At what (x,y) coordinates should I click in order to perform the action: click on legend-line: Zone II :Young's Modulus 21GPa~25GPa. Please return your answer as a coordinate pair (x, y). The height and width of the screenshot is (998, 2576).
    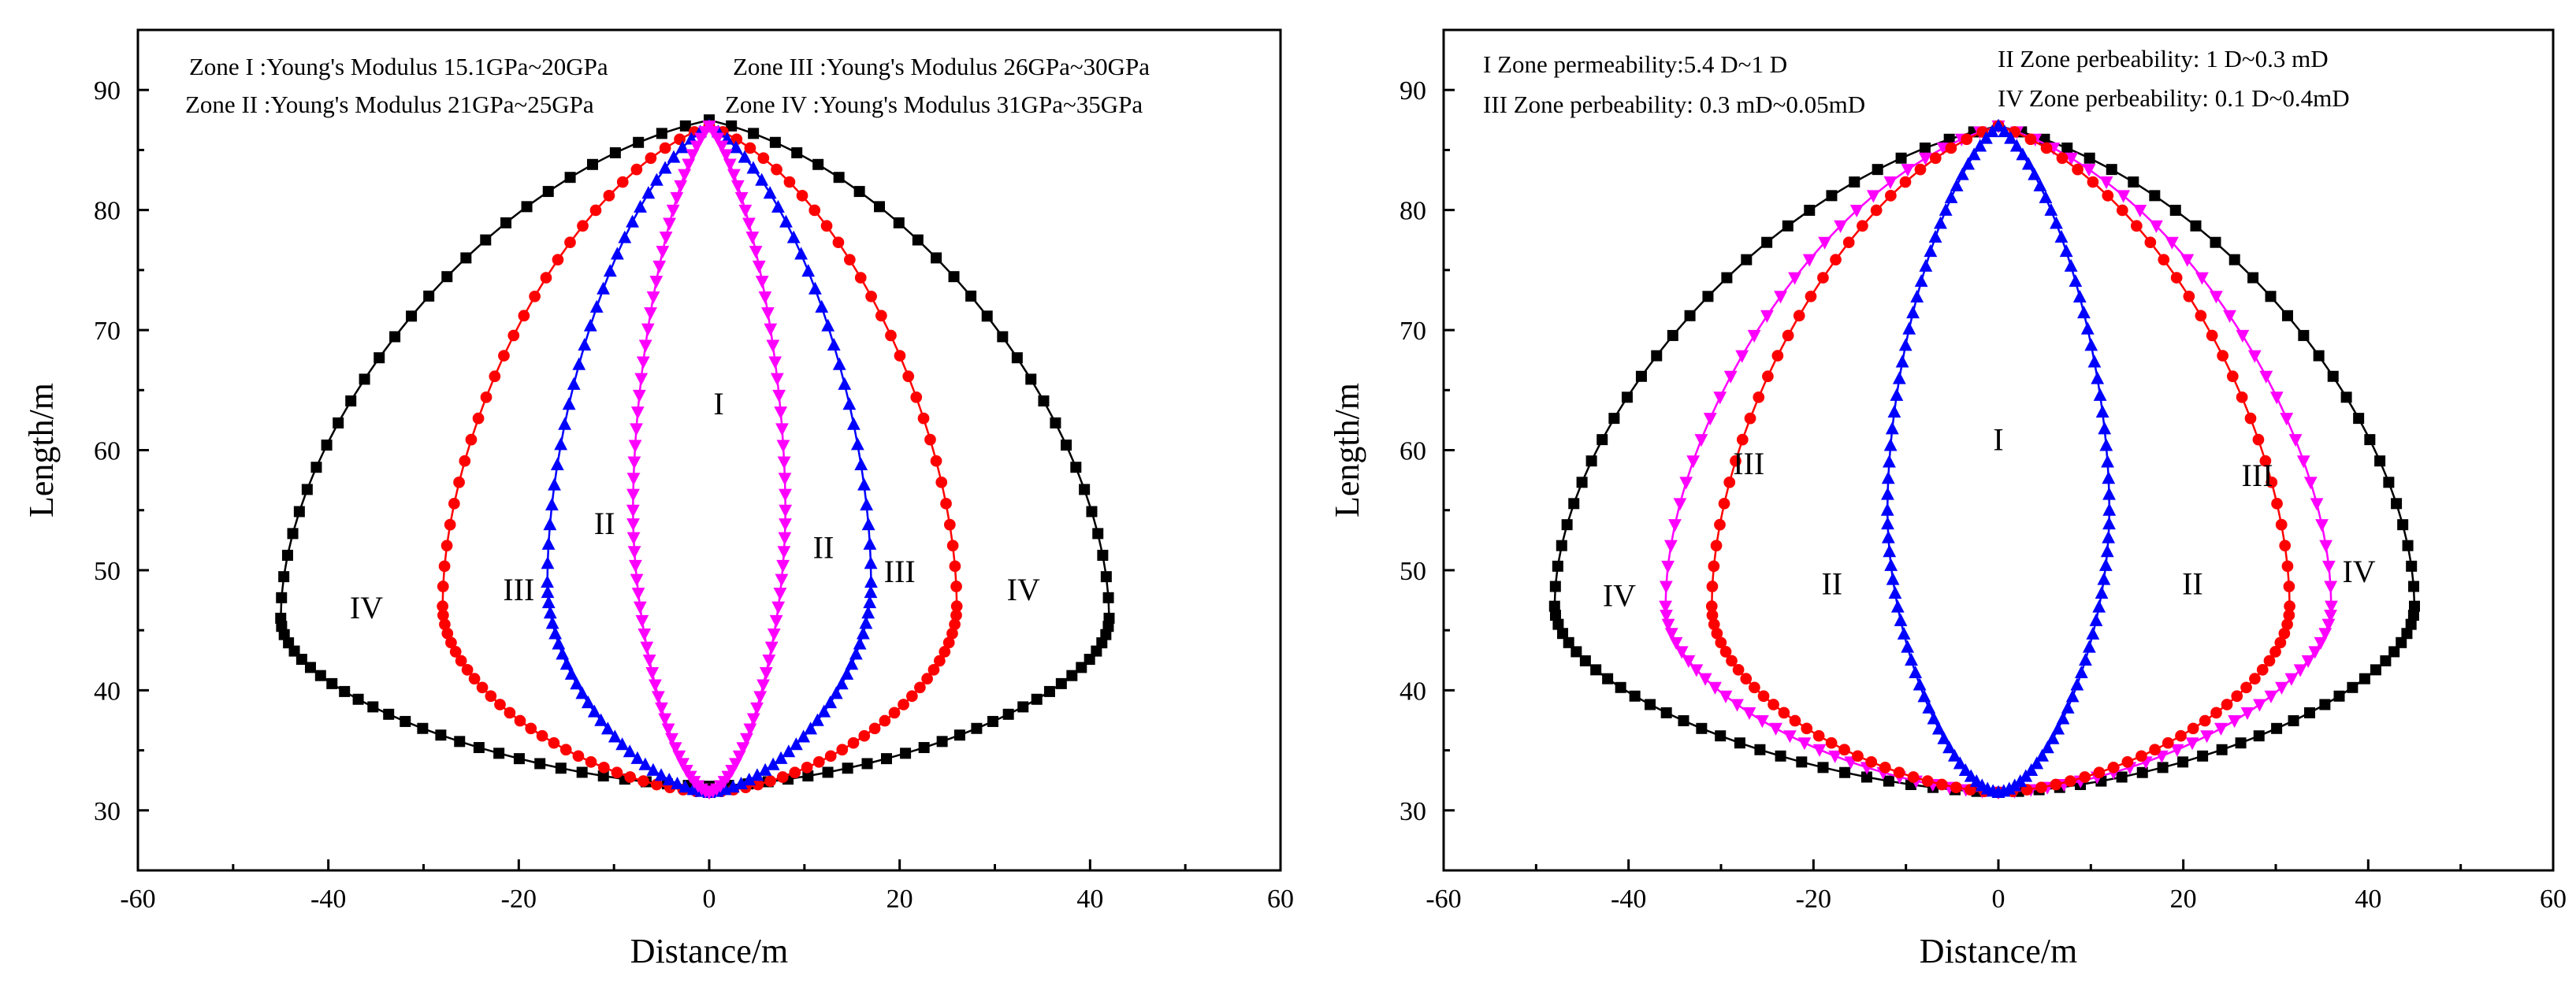
    Looking at the image, I should click on (389, 105).